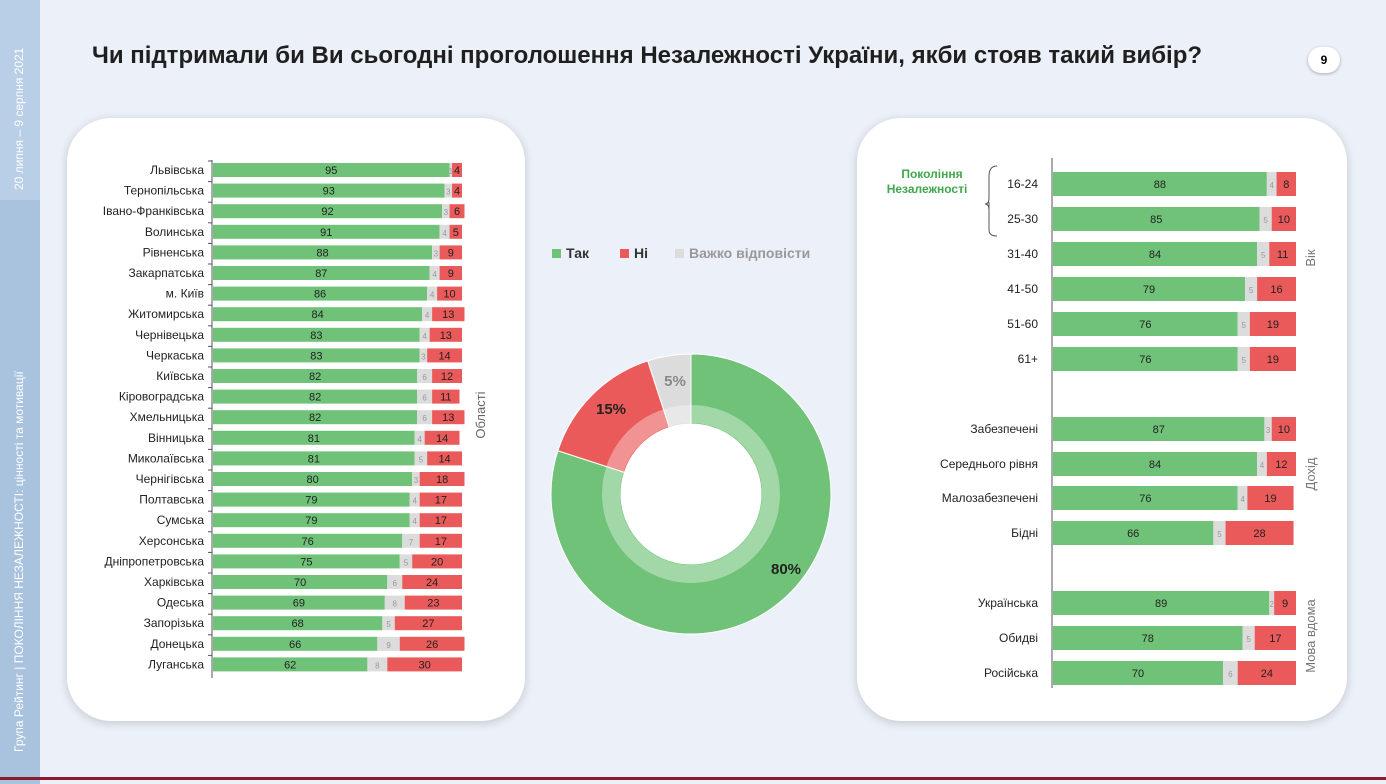 Image resolution: width=1386 pixels, height=784 pixels. I want to click on label-hard: 6, so click(1230, 674).